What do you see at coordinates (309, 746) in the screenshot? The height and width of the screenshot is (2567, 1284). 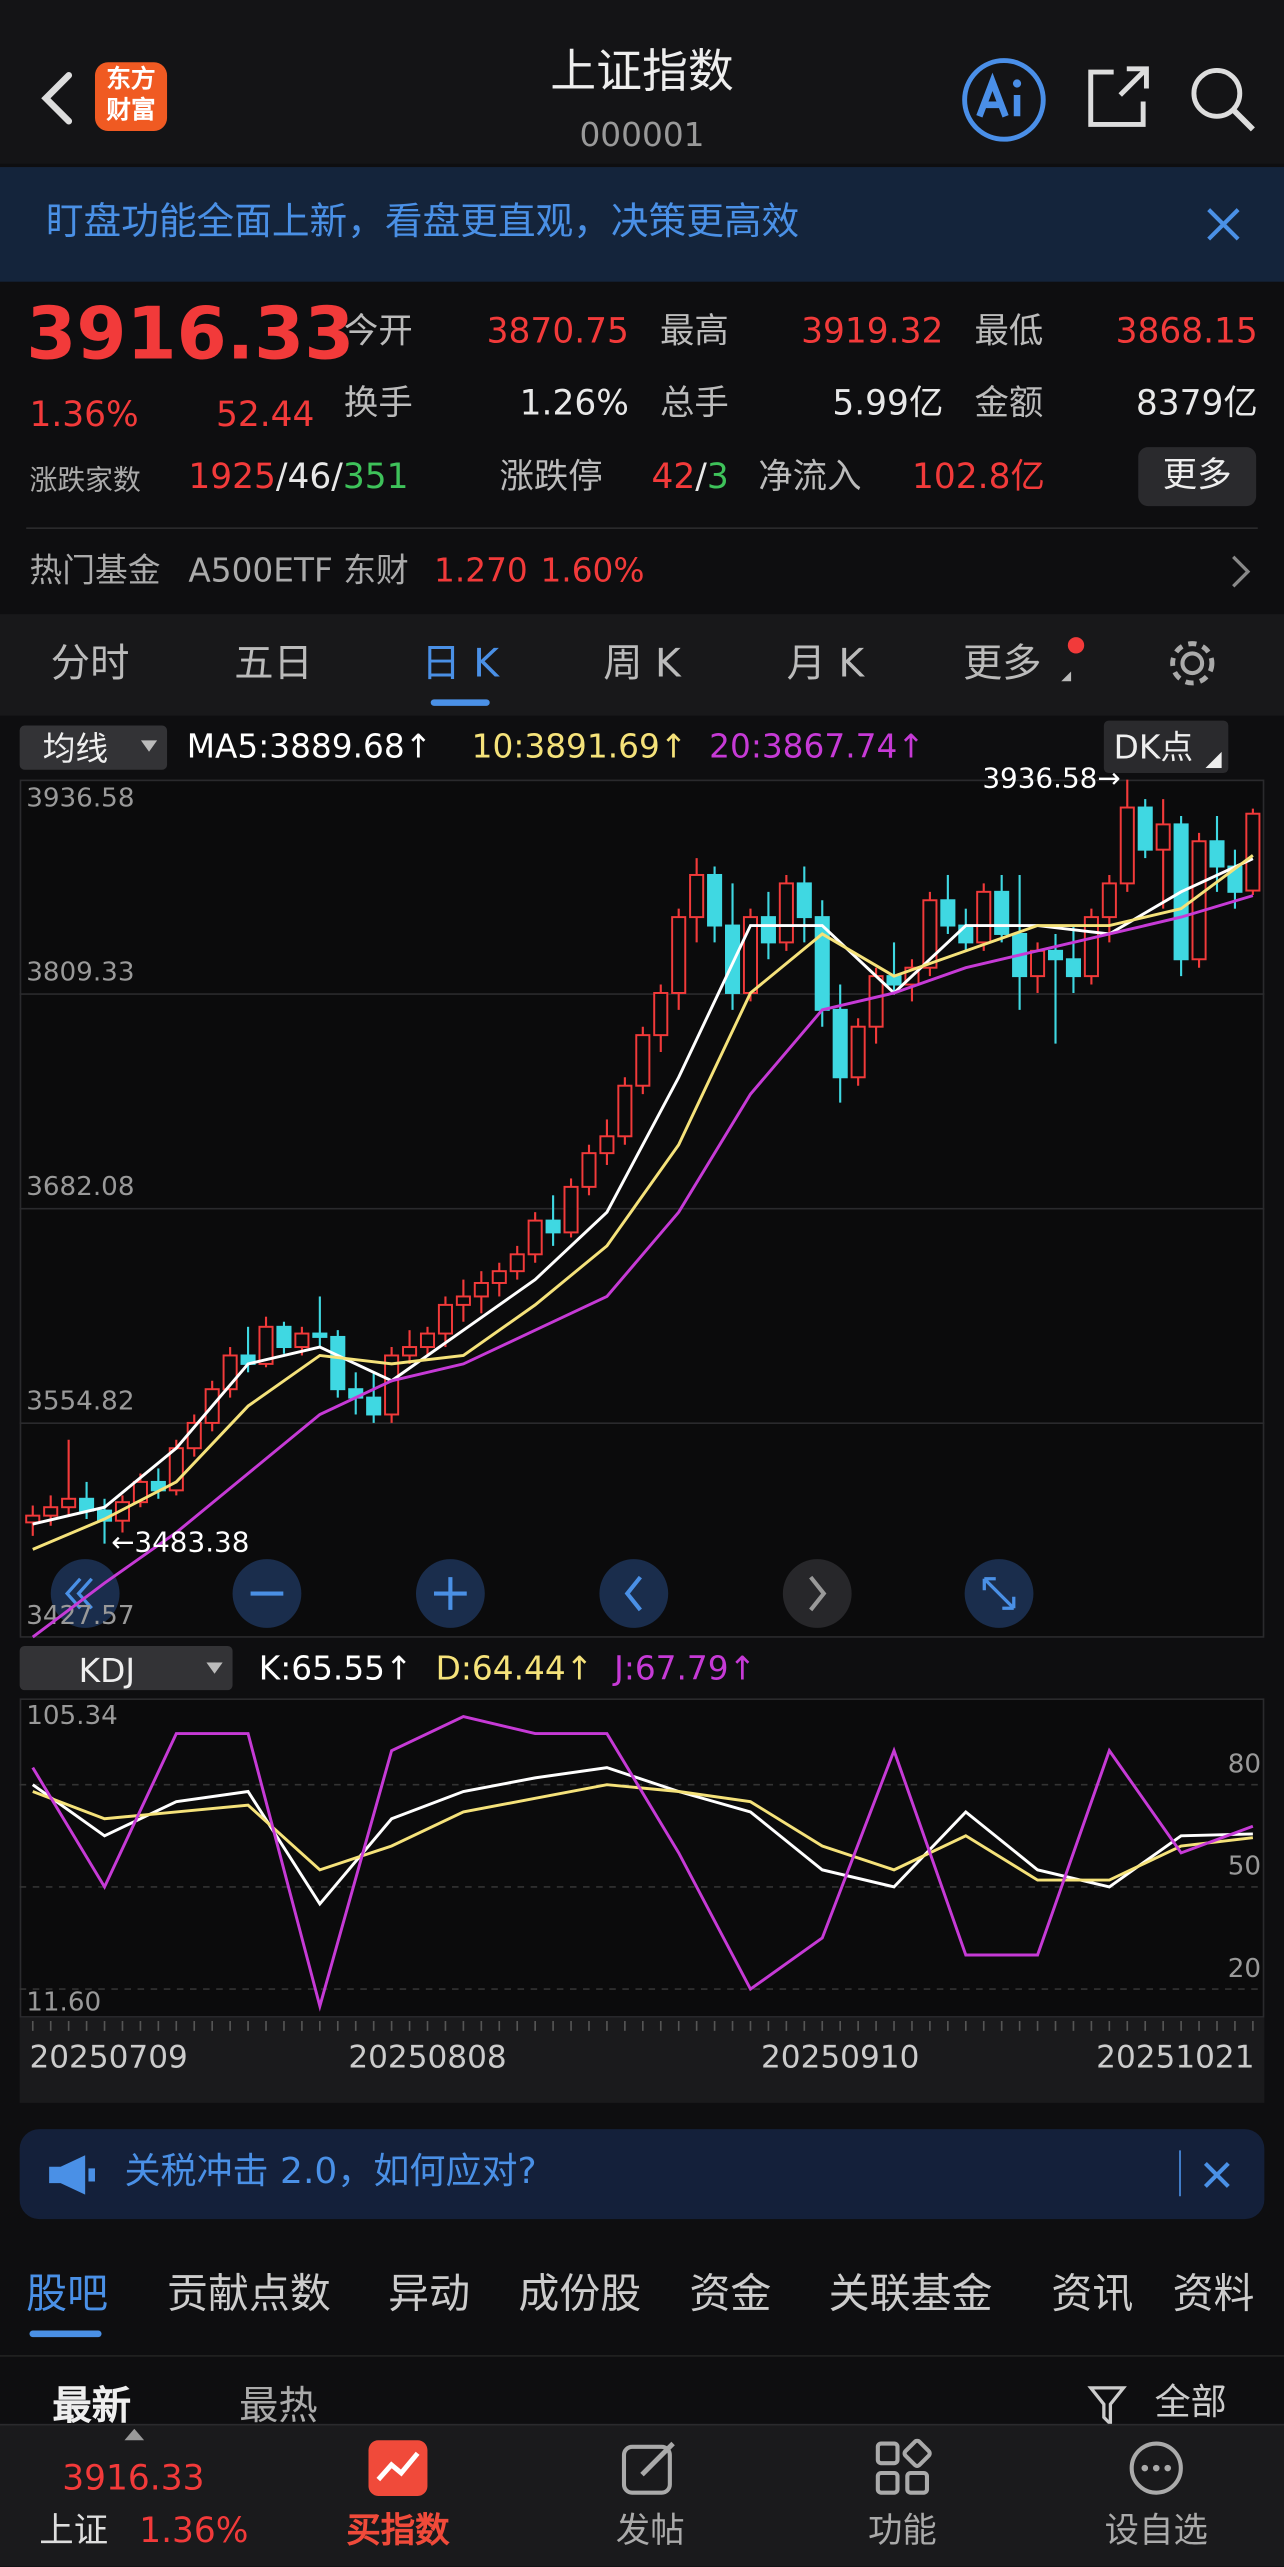 I see `legend-entry: MA5:3889.68↑` at bounding box center [309, 746].